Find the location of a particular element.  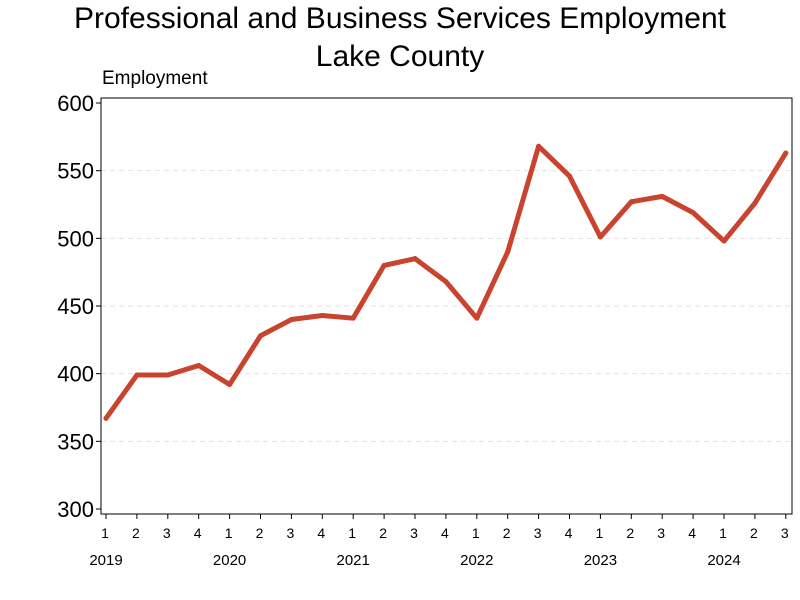

y-tick-label: 400 is located at coordinates (75, 374).